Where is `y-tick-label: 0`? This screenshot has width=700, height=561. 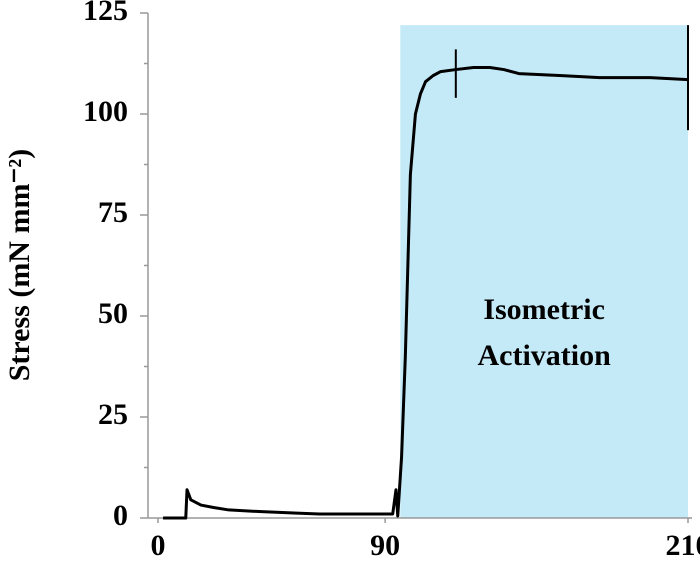 y-tick-label: 0 is located at coordinates (120, 515).